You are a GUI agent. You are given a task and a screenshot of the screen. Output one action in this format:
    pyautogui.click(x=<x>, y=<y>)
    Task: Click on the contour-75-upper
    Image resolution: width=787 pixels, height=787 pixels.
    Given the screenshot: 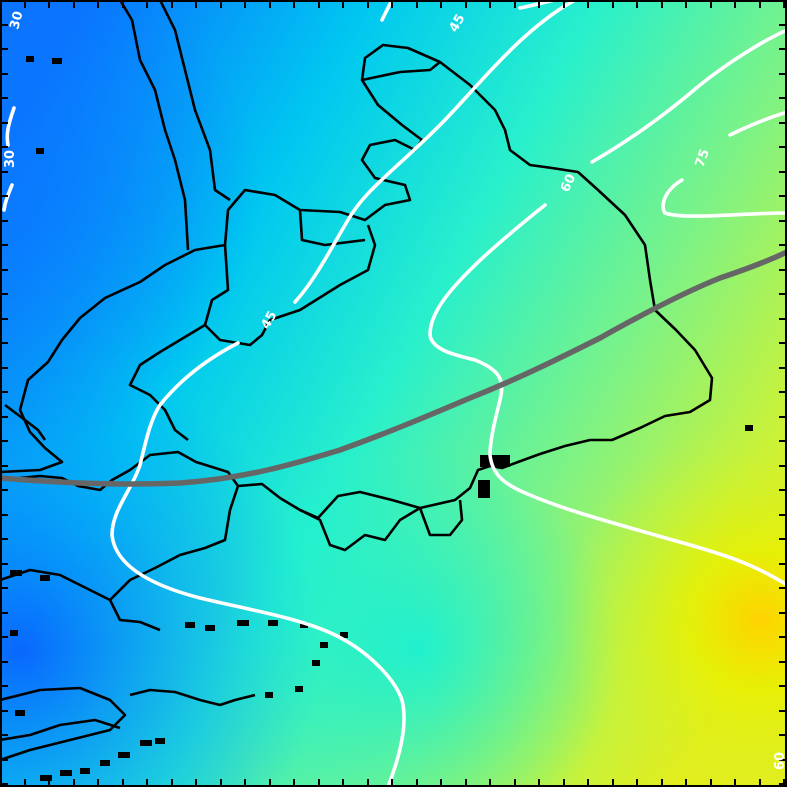 What is the action you would take?
    pyautogui.click(x=757, y=123)
    